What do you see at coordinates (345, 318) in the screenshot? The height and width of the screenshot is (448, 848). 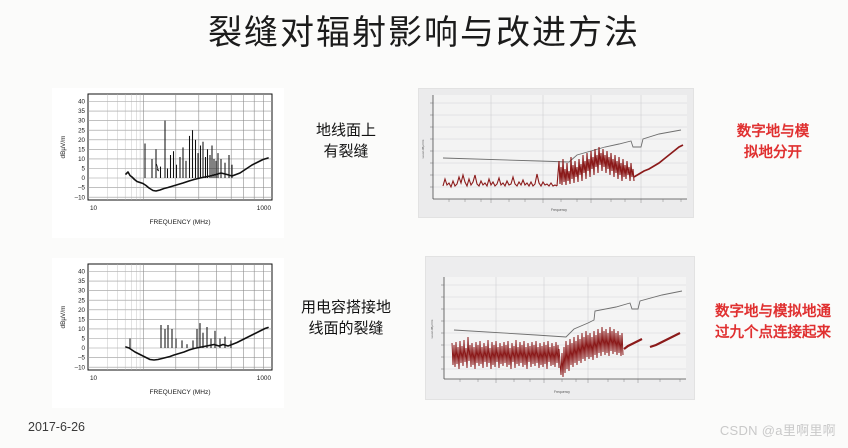 I see `caption-capacitor-bonding: 用电容搭接地 线面的裂缝` at bounding box center [345, 318].